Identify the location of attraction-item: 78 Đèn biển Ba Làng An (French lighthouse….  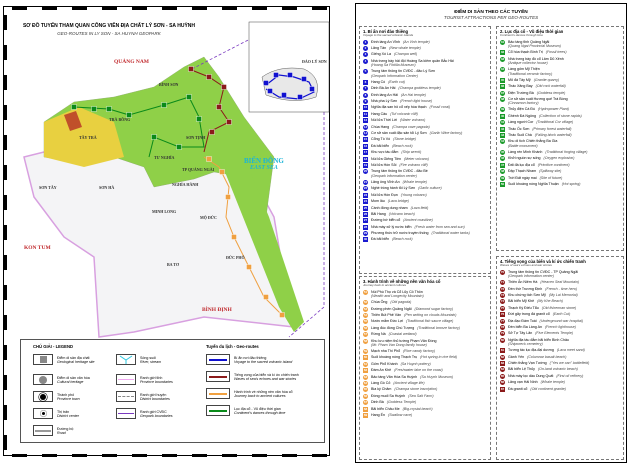
(560, 327).